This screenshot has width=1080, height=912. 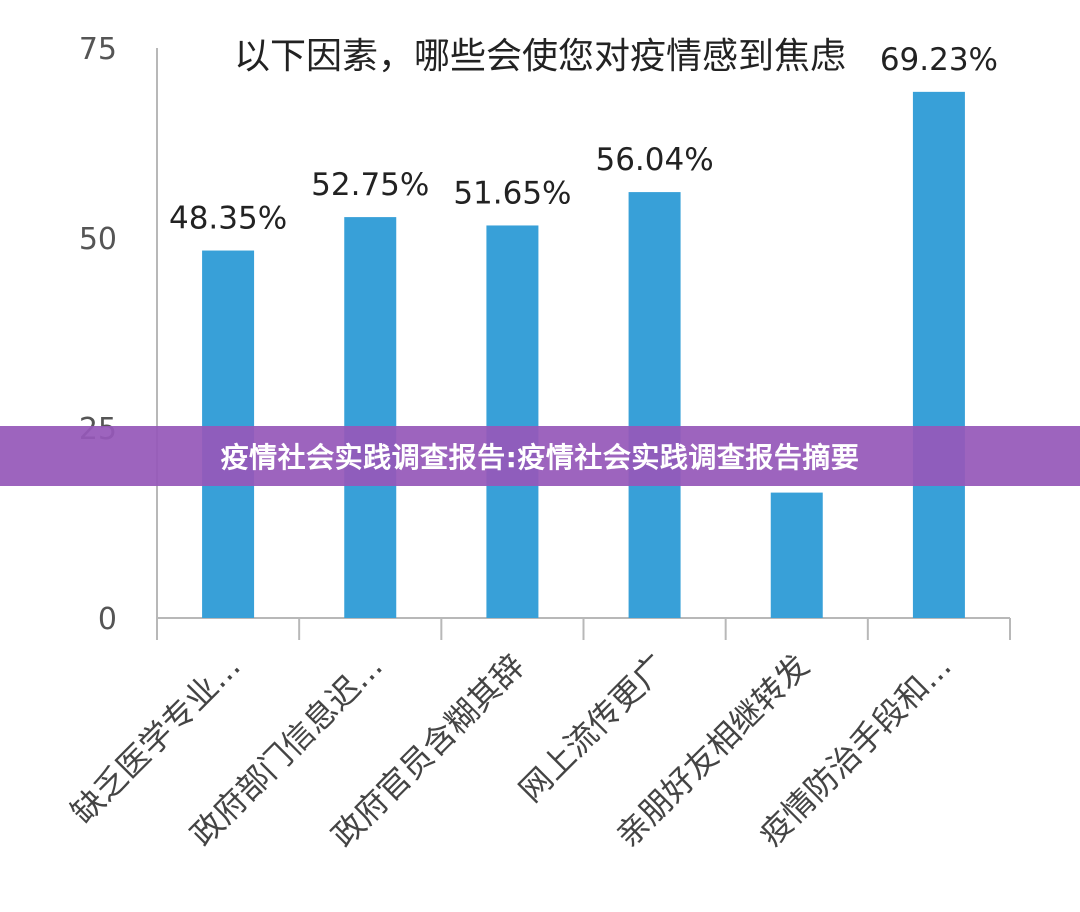 I want to click on y-tick-label: 50, so click(x=98, y=239).